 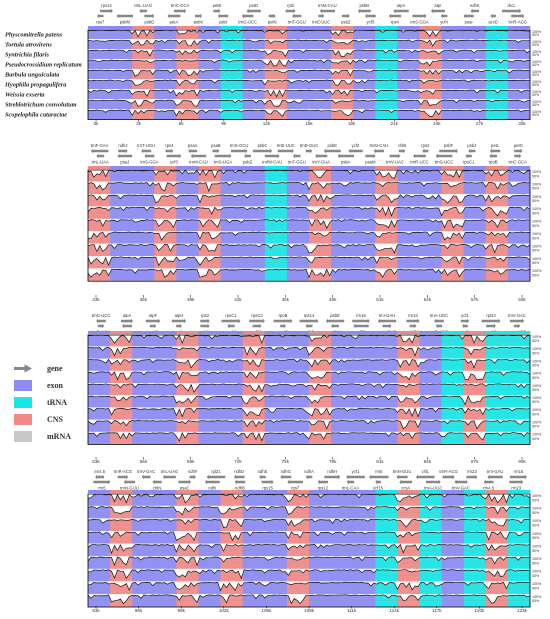 I want to click on gene-label: psbJ, so click(x=471, y=145).